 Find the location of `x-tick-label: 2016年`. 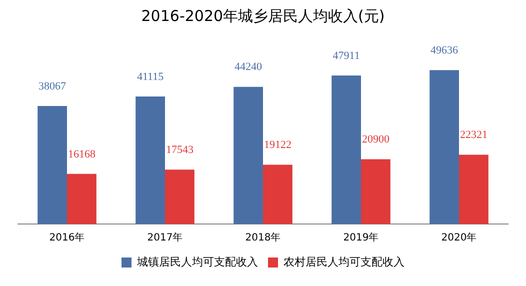

x-tick-label: 2016年 is located at coordinates (67, 238).